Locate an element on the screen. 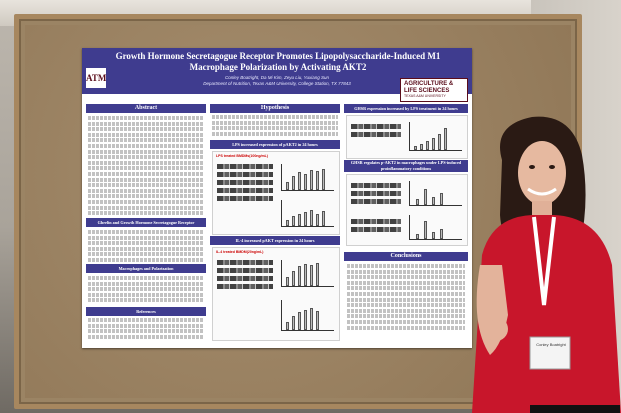  badge-name: Conley Boatright is located at coordinates (551, 347).